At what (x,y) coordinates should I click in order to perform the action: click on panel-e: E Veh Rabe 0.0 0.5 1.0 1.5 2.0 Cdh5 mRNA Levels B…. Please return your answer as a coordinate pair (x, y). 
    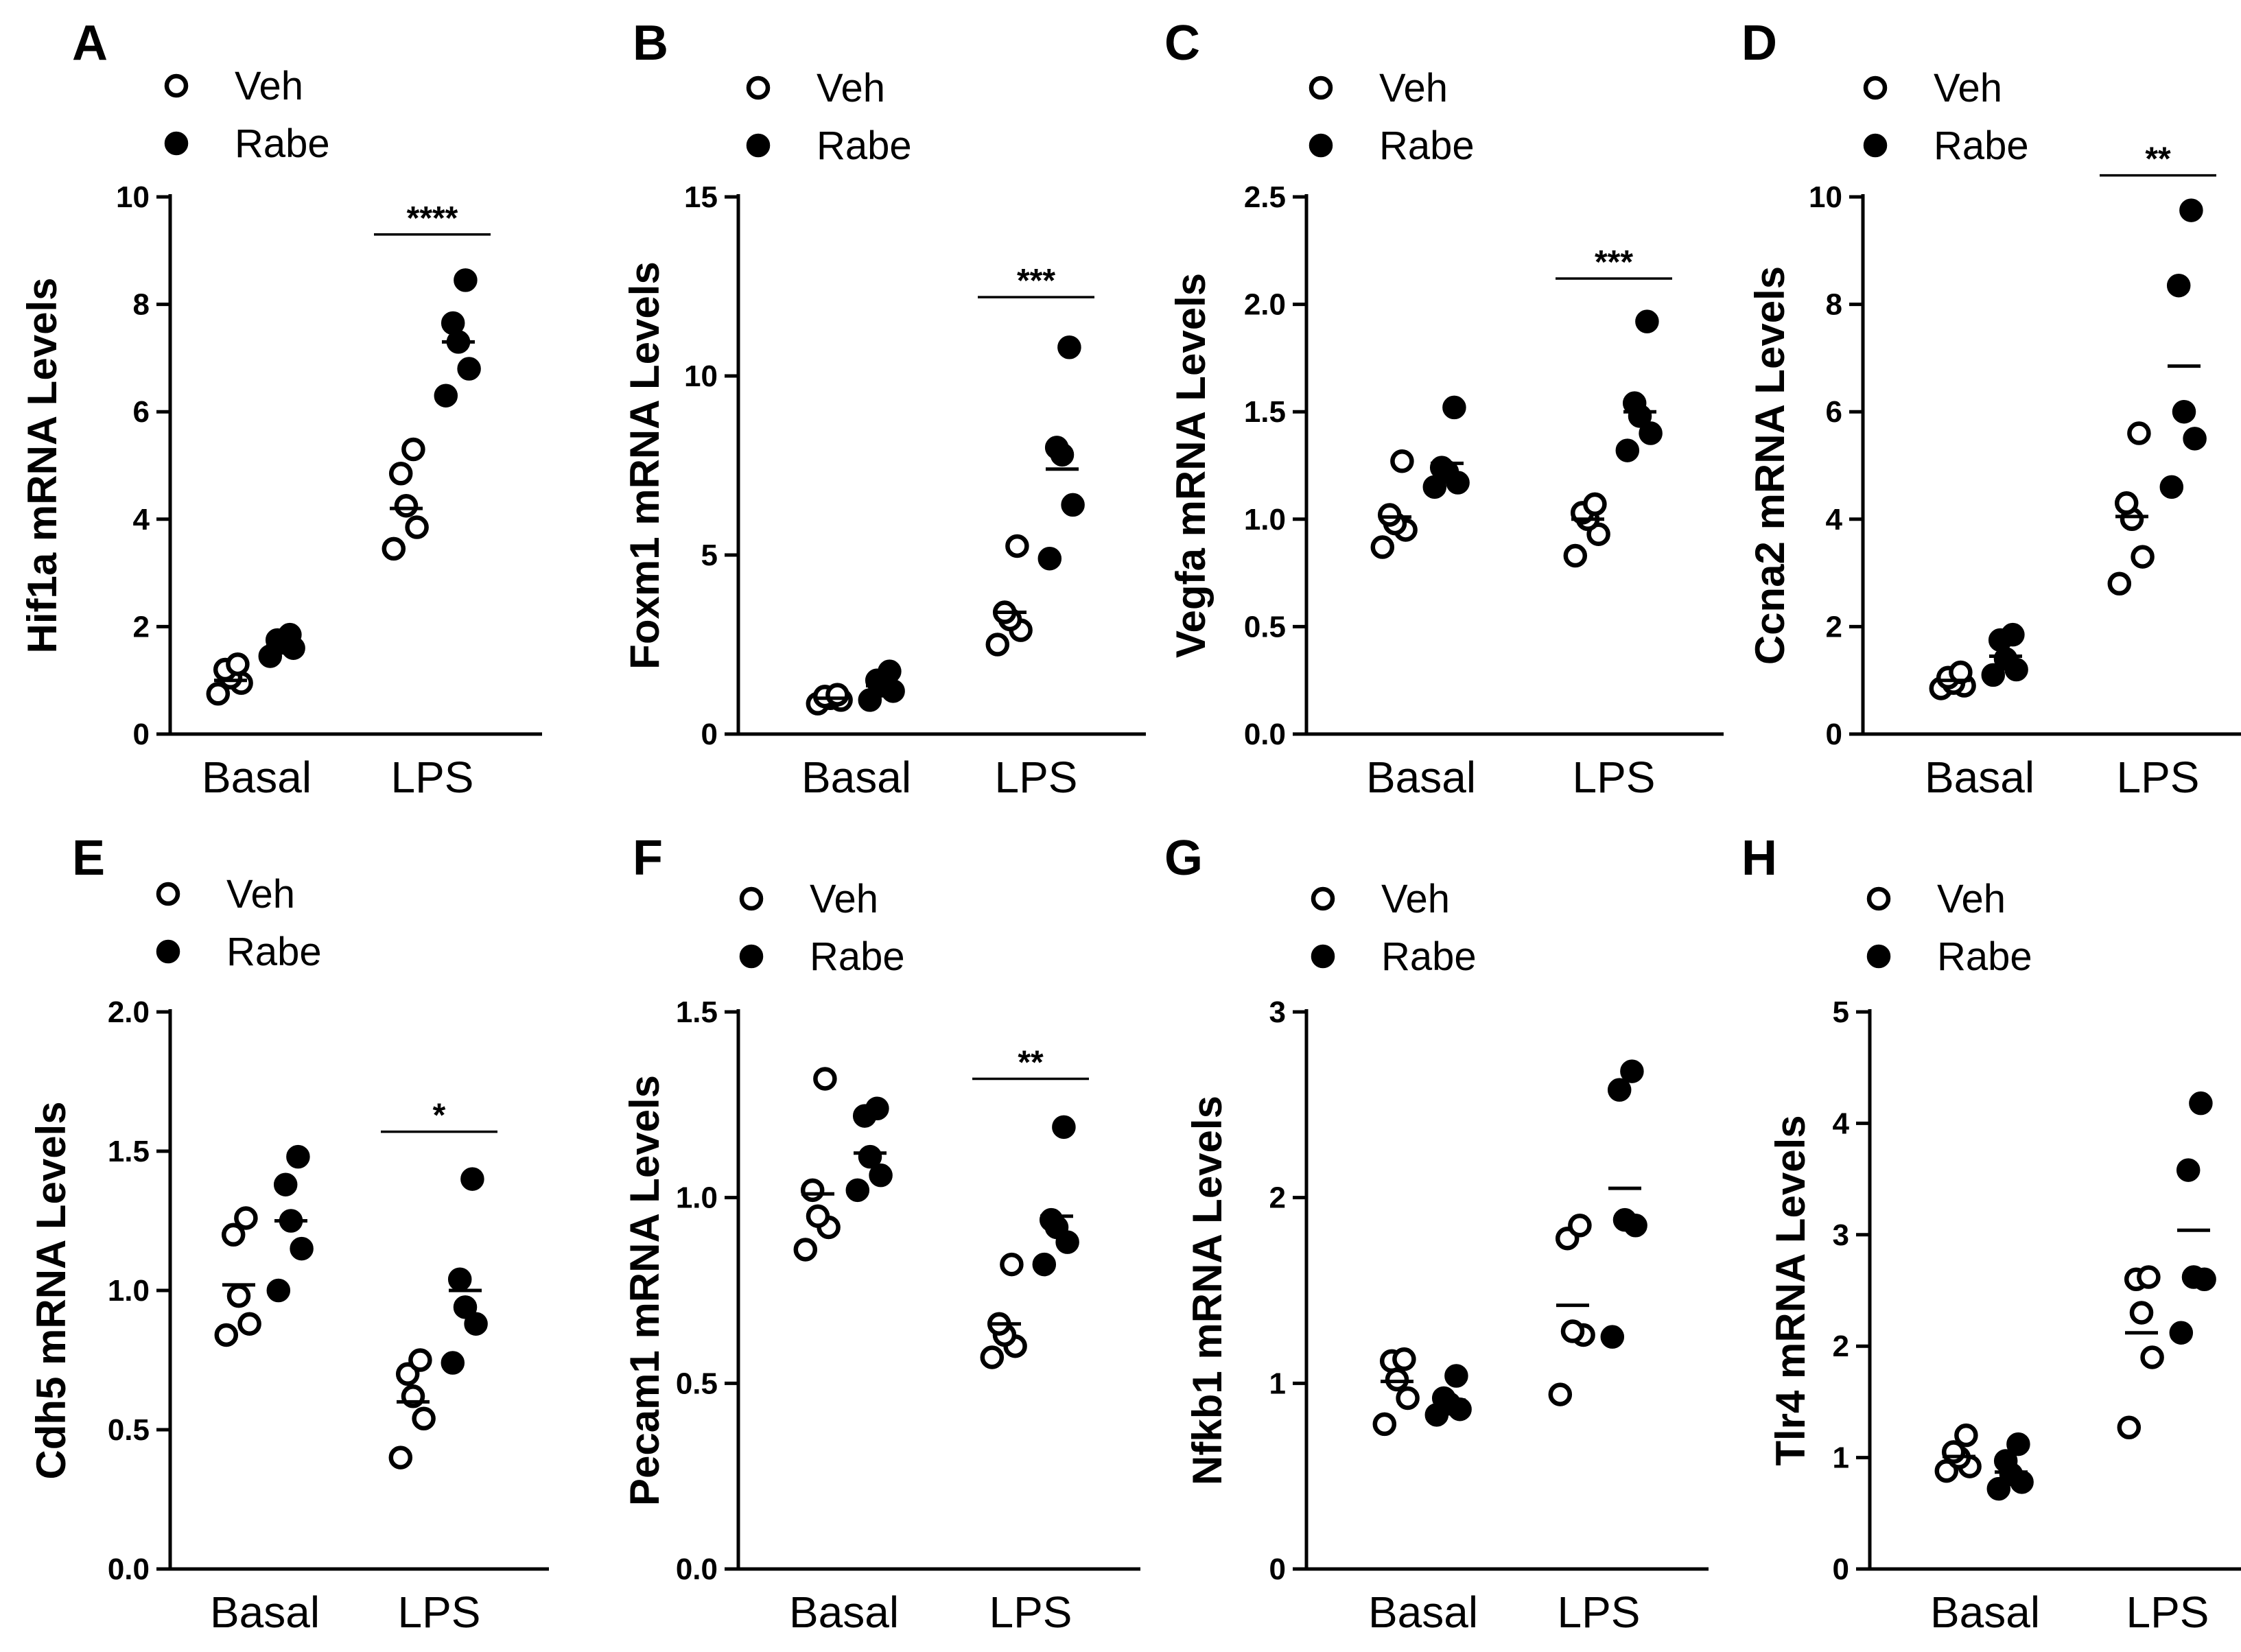
    Looking at the image, I should click on (288, 1234).